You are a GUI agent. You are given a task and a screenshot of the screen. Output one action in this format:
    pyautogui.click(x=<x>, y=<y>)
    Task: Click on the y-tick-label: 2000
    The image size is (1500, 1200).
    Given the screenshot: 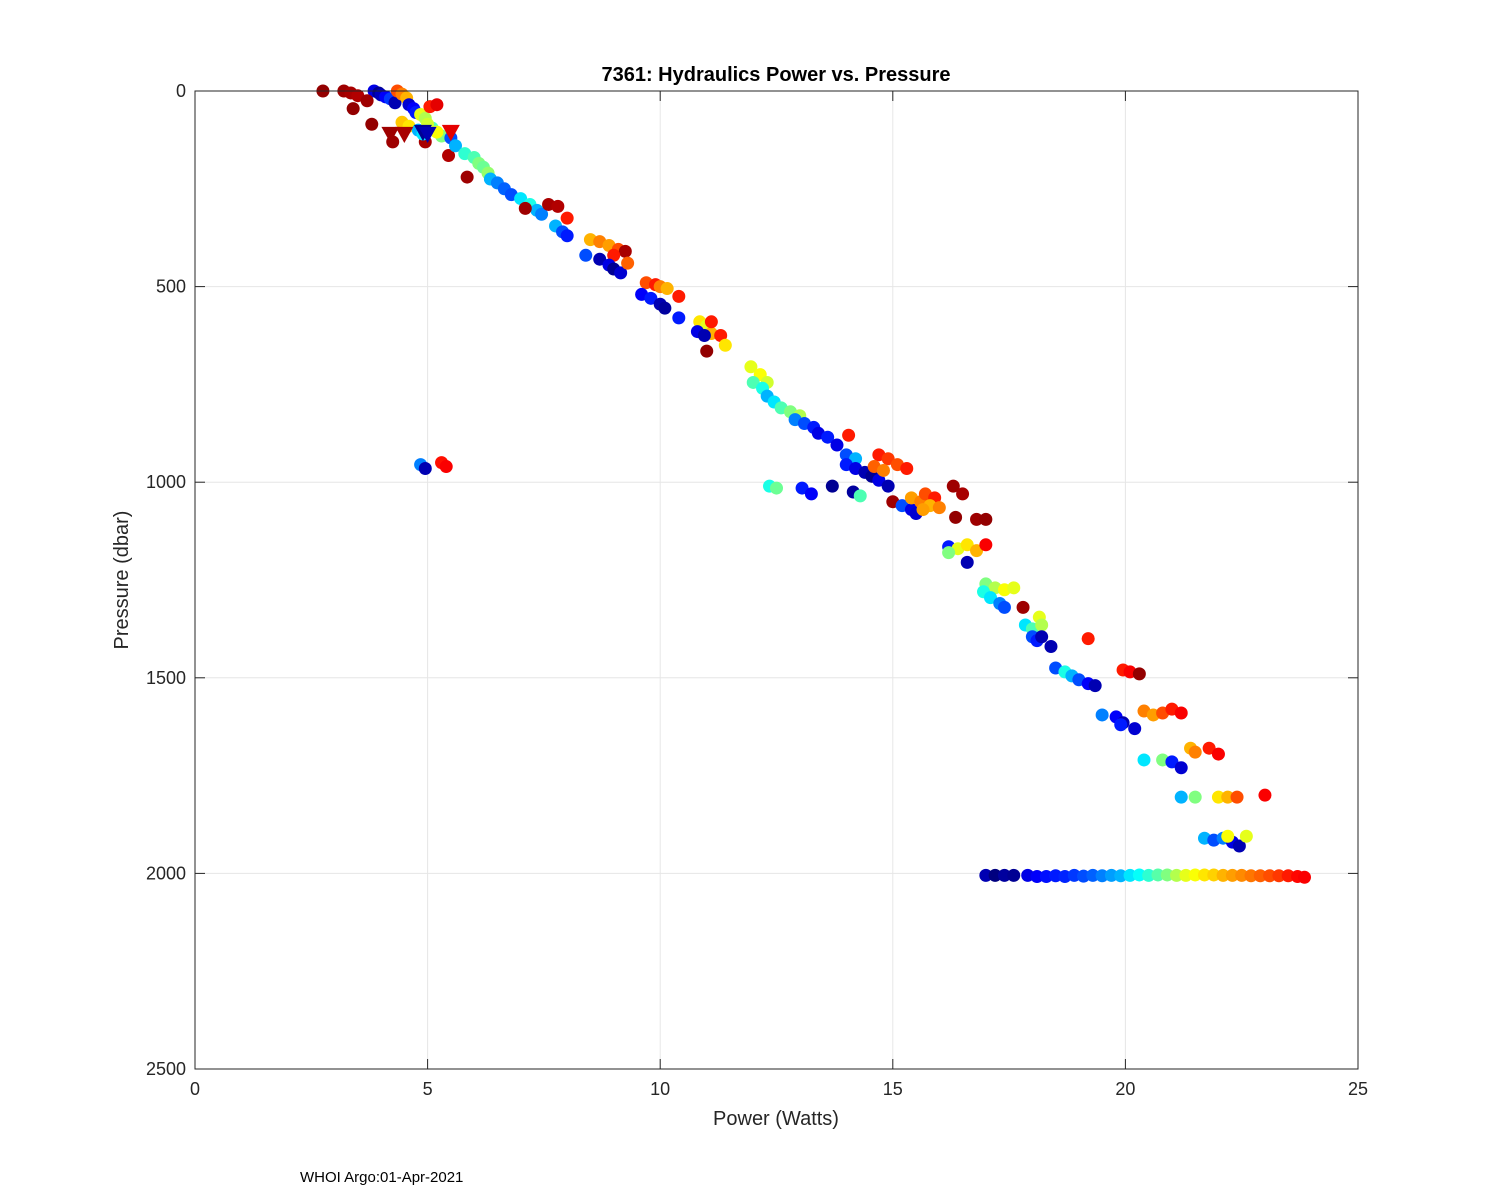 What is the action you would take?
    pyautogui.click(x=166, y=873)
    